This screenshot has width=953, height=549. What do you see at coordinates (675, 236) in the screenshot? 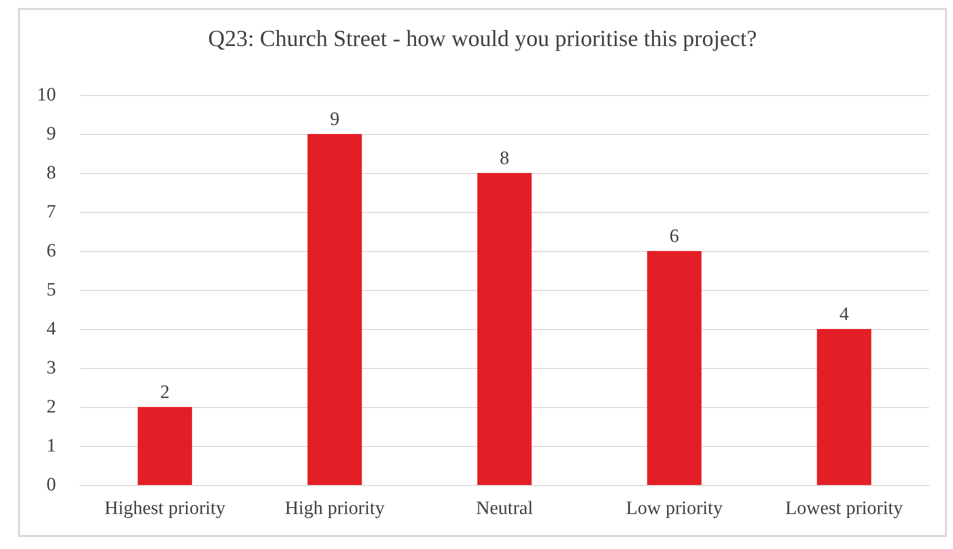
I see `data-label: 6` at bounding box center [675, 236].